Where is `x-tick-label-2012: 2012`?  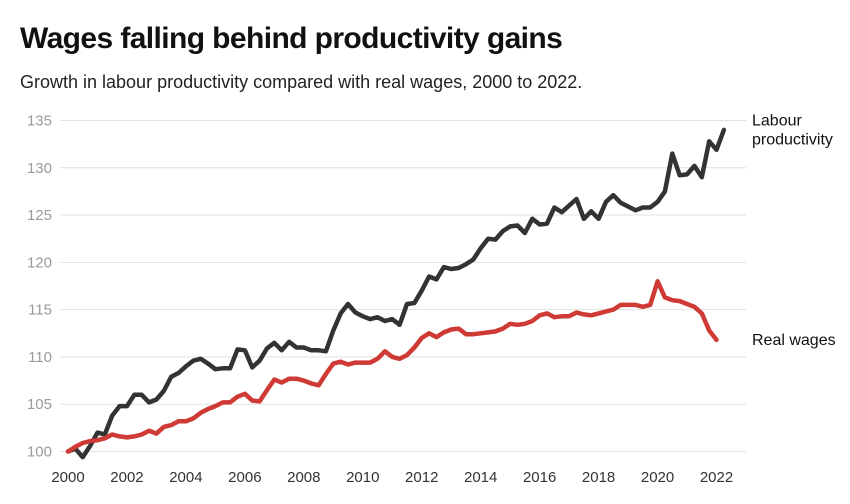
x-tick-label-2012: 2012 is located at coordinates (421, 477).